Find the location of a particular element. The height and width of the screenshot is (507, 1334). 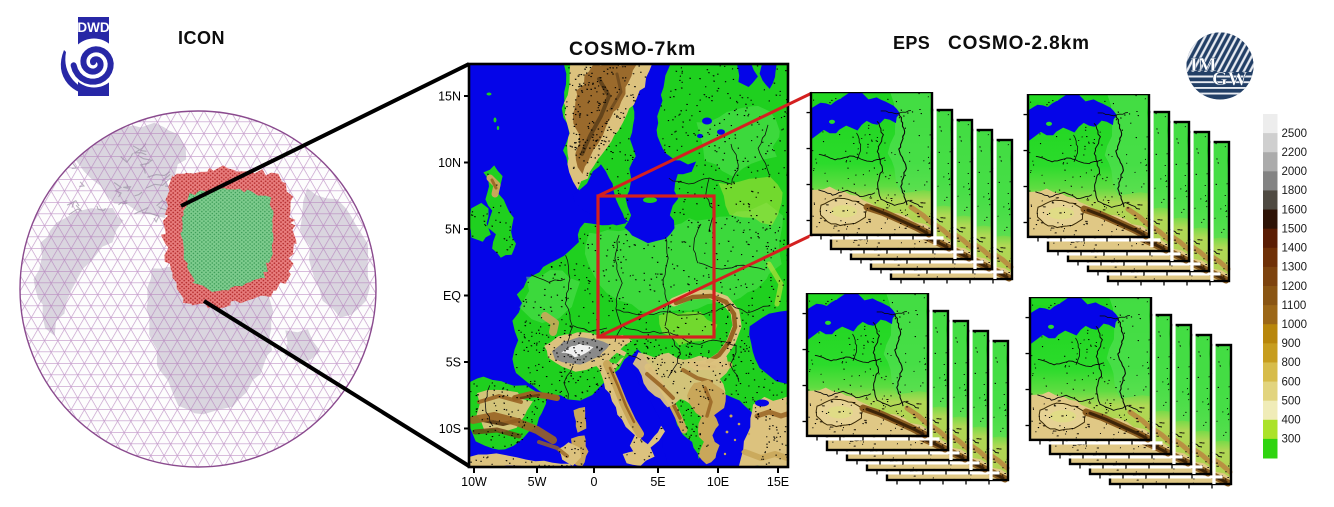

svg-text: 15N is located at coordinates (449, 97).